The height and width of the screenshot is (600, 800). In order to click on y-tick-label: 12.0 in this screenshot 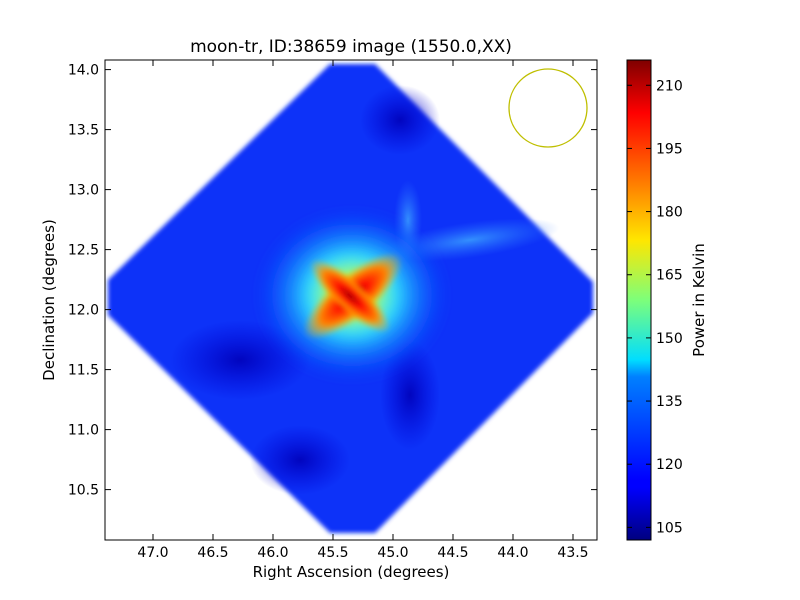, I will do `click(83, 311)`.